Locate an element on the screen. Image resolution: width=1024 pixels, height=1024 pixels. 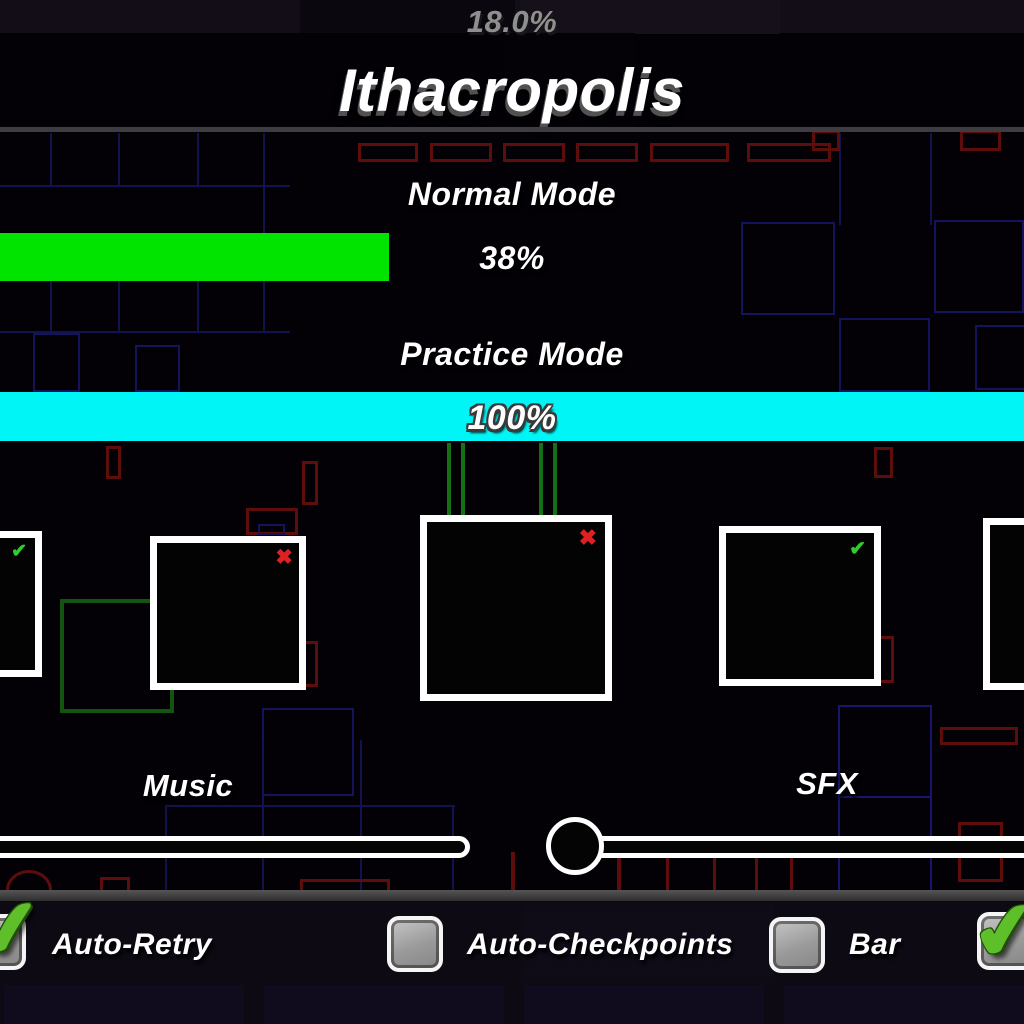
level-square-4: ✔ is located at coordinates (800, 606).